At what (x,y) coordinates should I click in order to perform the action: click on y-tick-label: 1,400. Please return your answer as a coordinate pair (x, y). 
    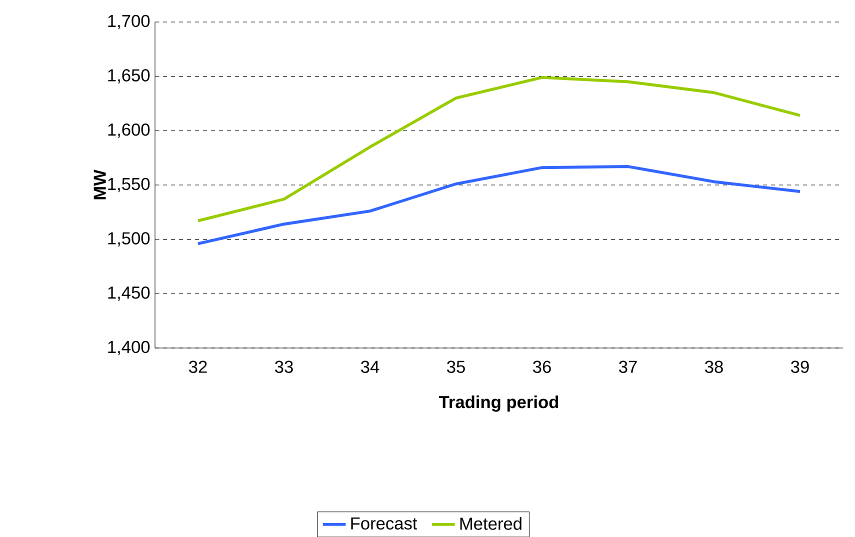
    Looking at the image, I should click on (129, 347).